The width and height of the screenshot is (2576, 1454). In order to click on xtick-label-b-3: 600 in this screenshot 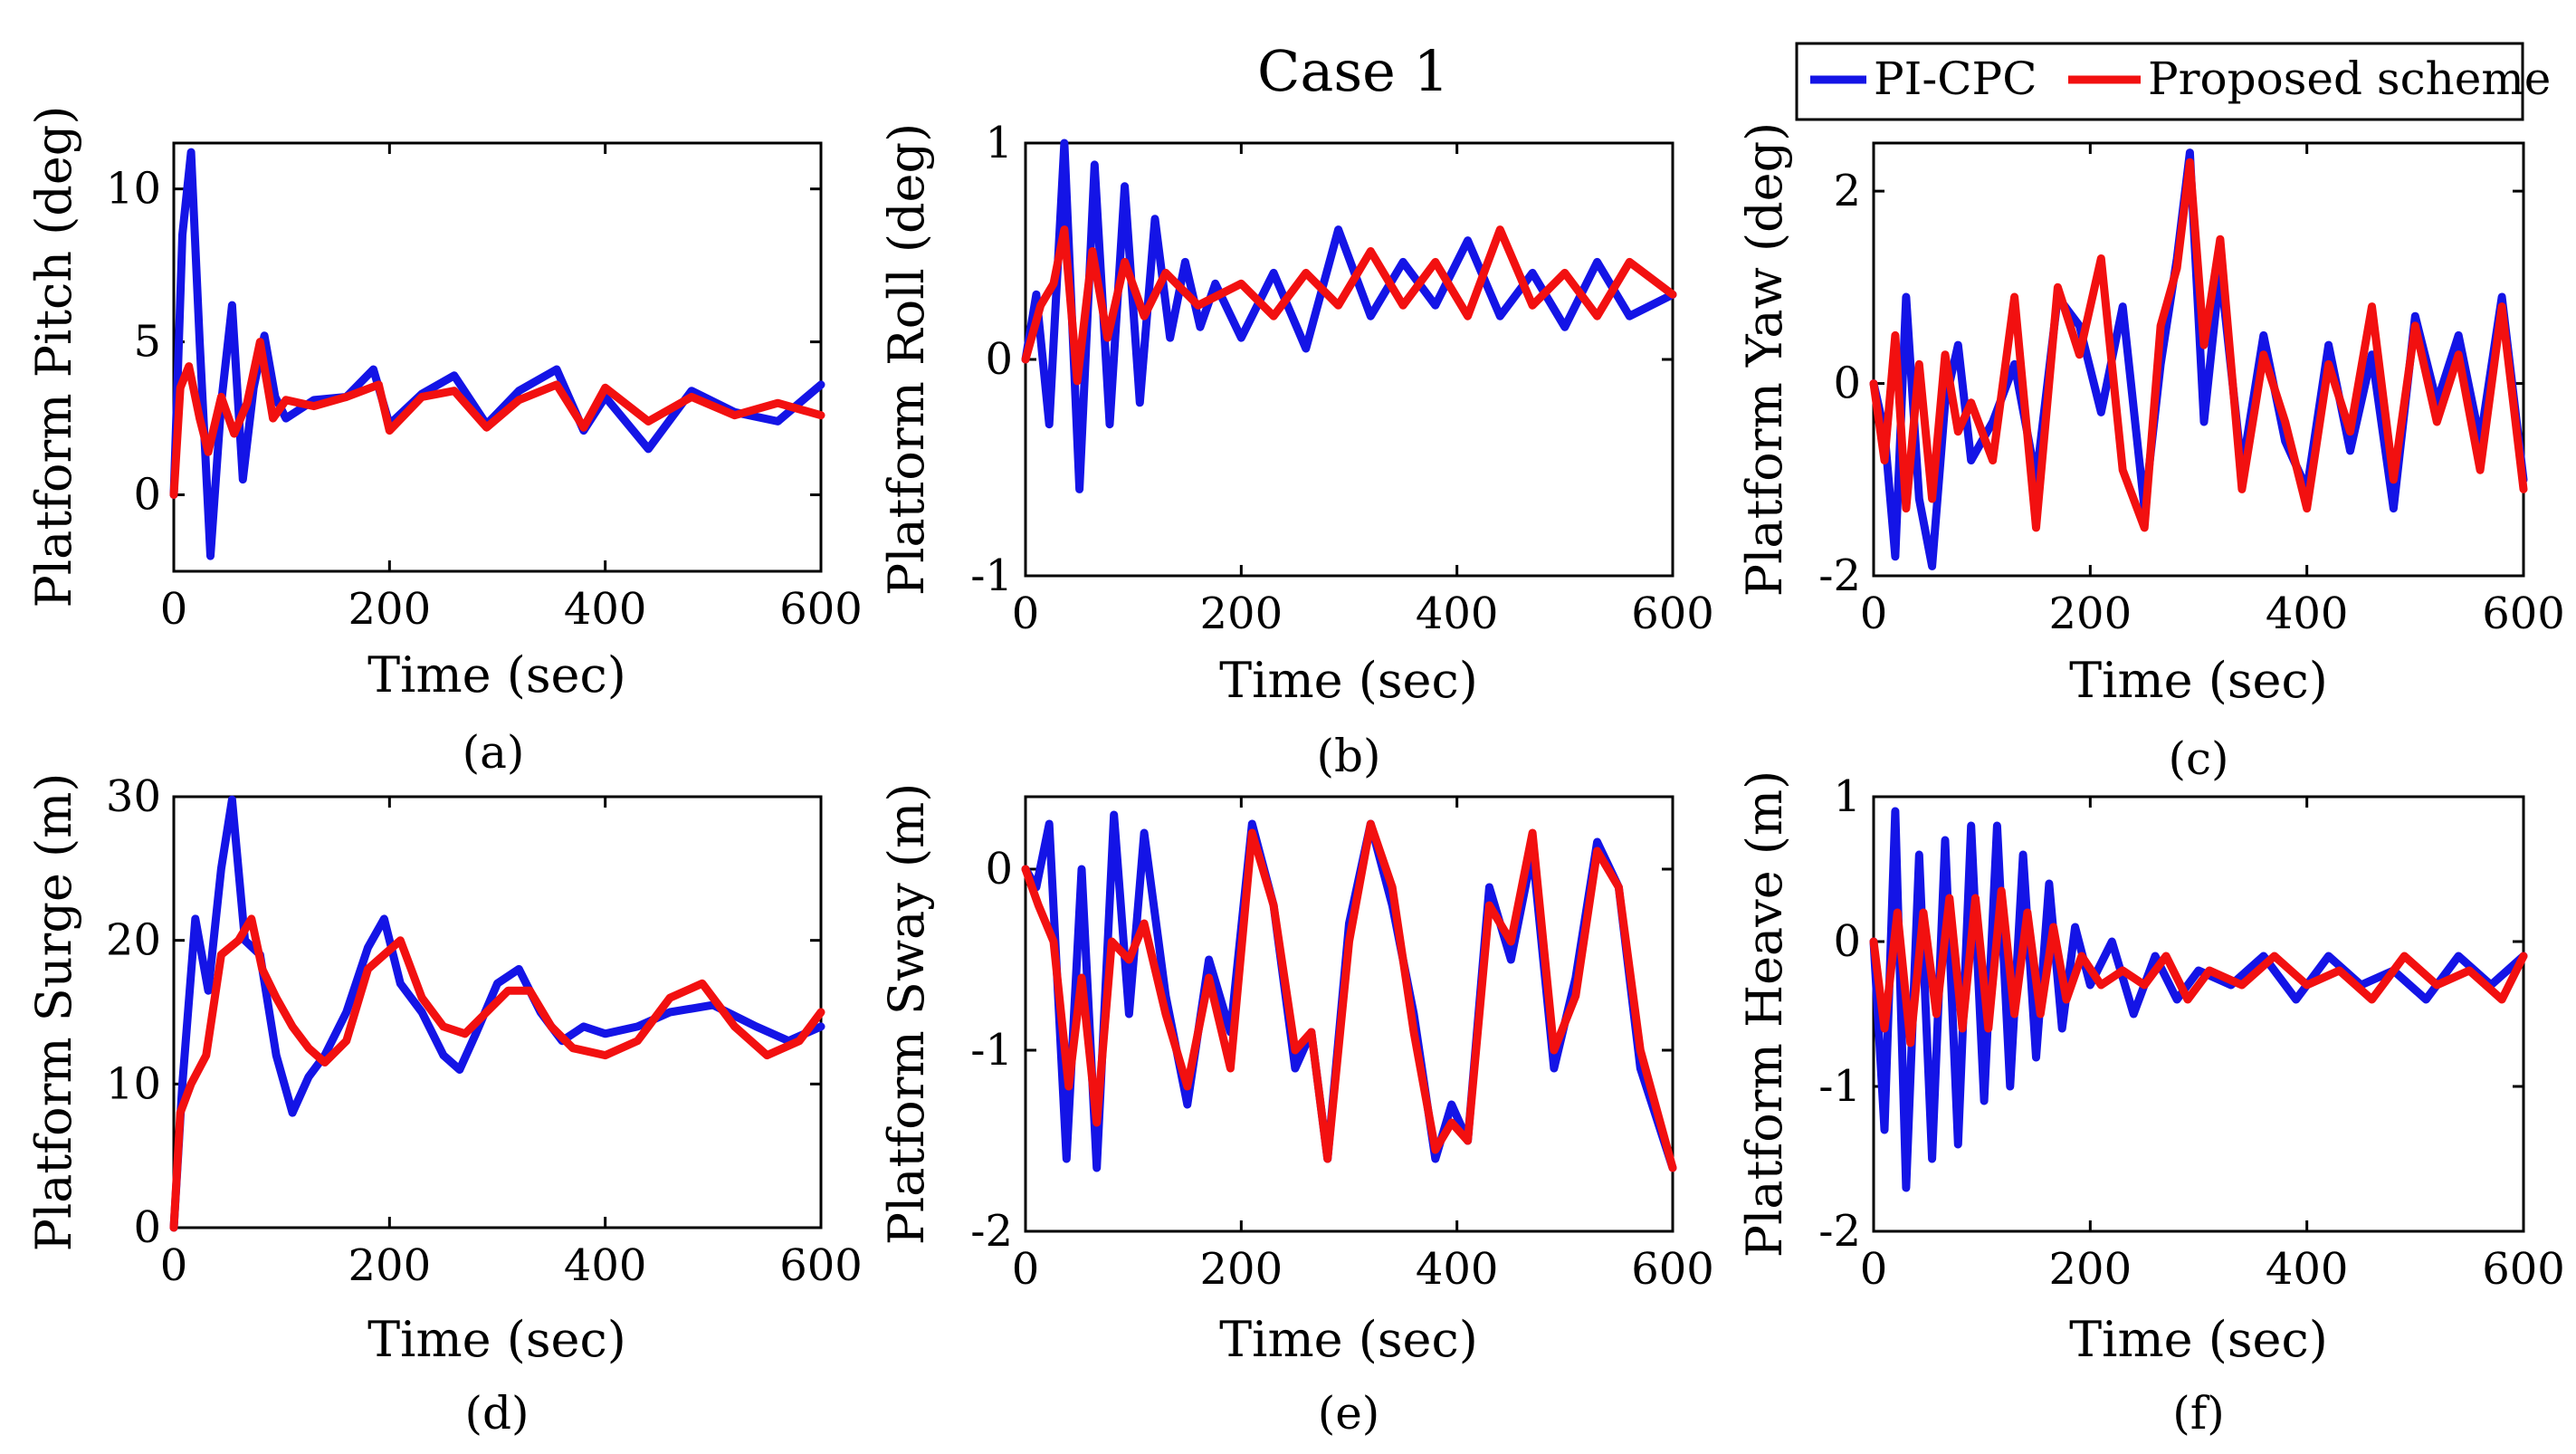, I will do `click(1673, 613)`.